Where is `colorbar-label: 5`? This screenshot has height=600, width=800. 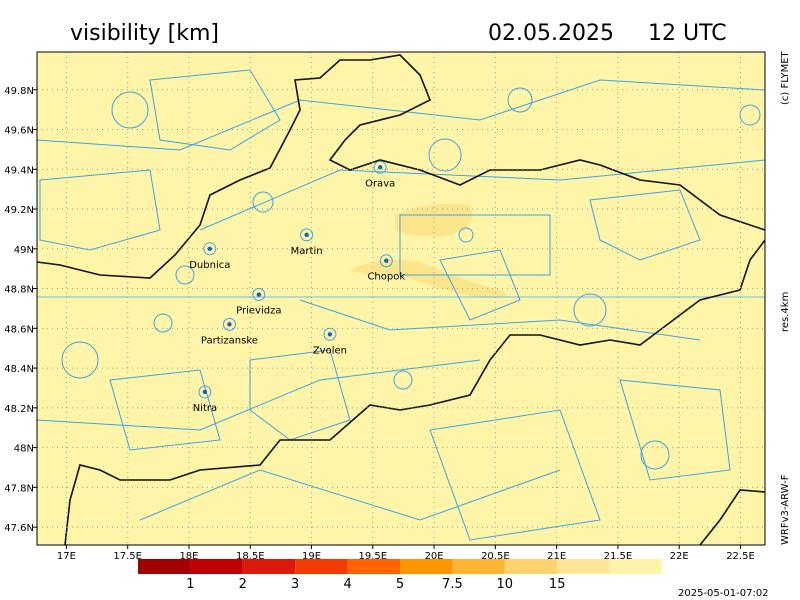
colorbar-label: 5 is located at coordinates (400, 584).